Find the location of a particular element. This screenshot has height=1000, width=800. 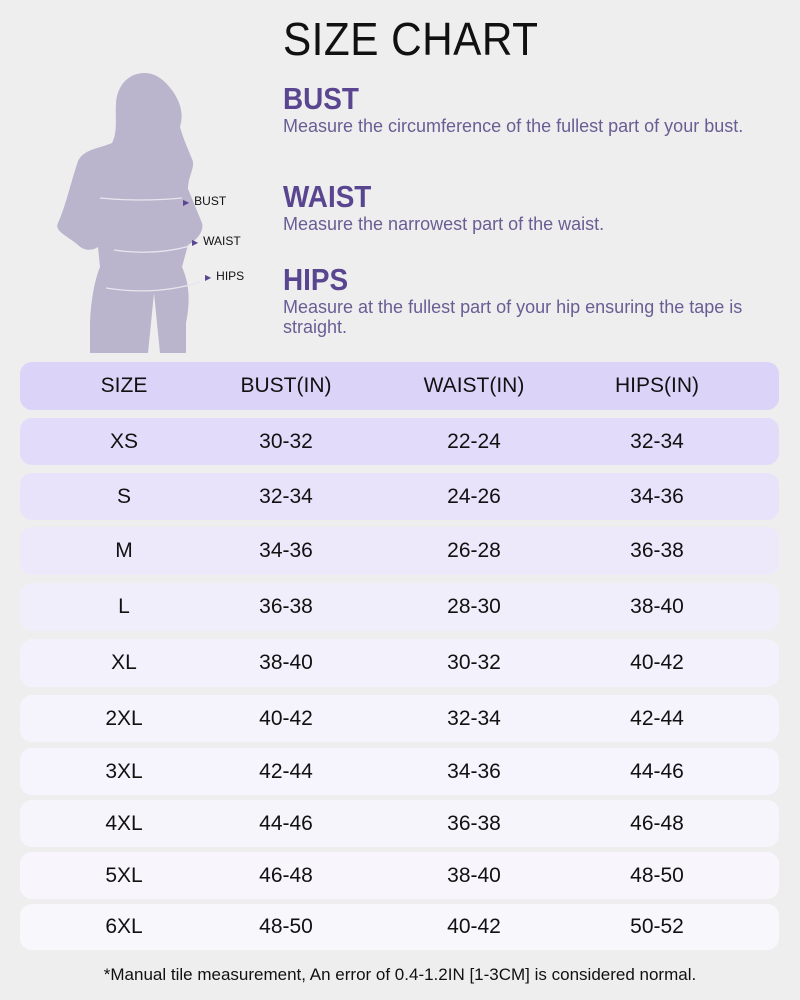

cell-hips: 44-46 is located at coordinates (657, 771).